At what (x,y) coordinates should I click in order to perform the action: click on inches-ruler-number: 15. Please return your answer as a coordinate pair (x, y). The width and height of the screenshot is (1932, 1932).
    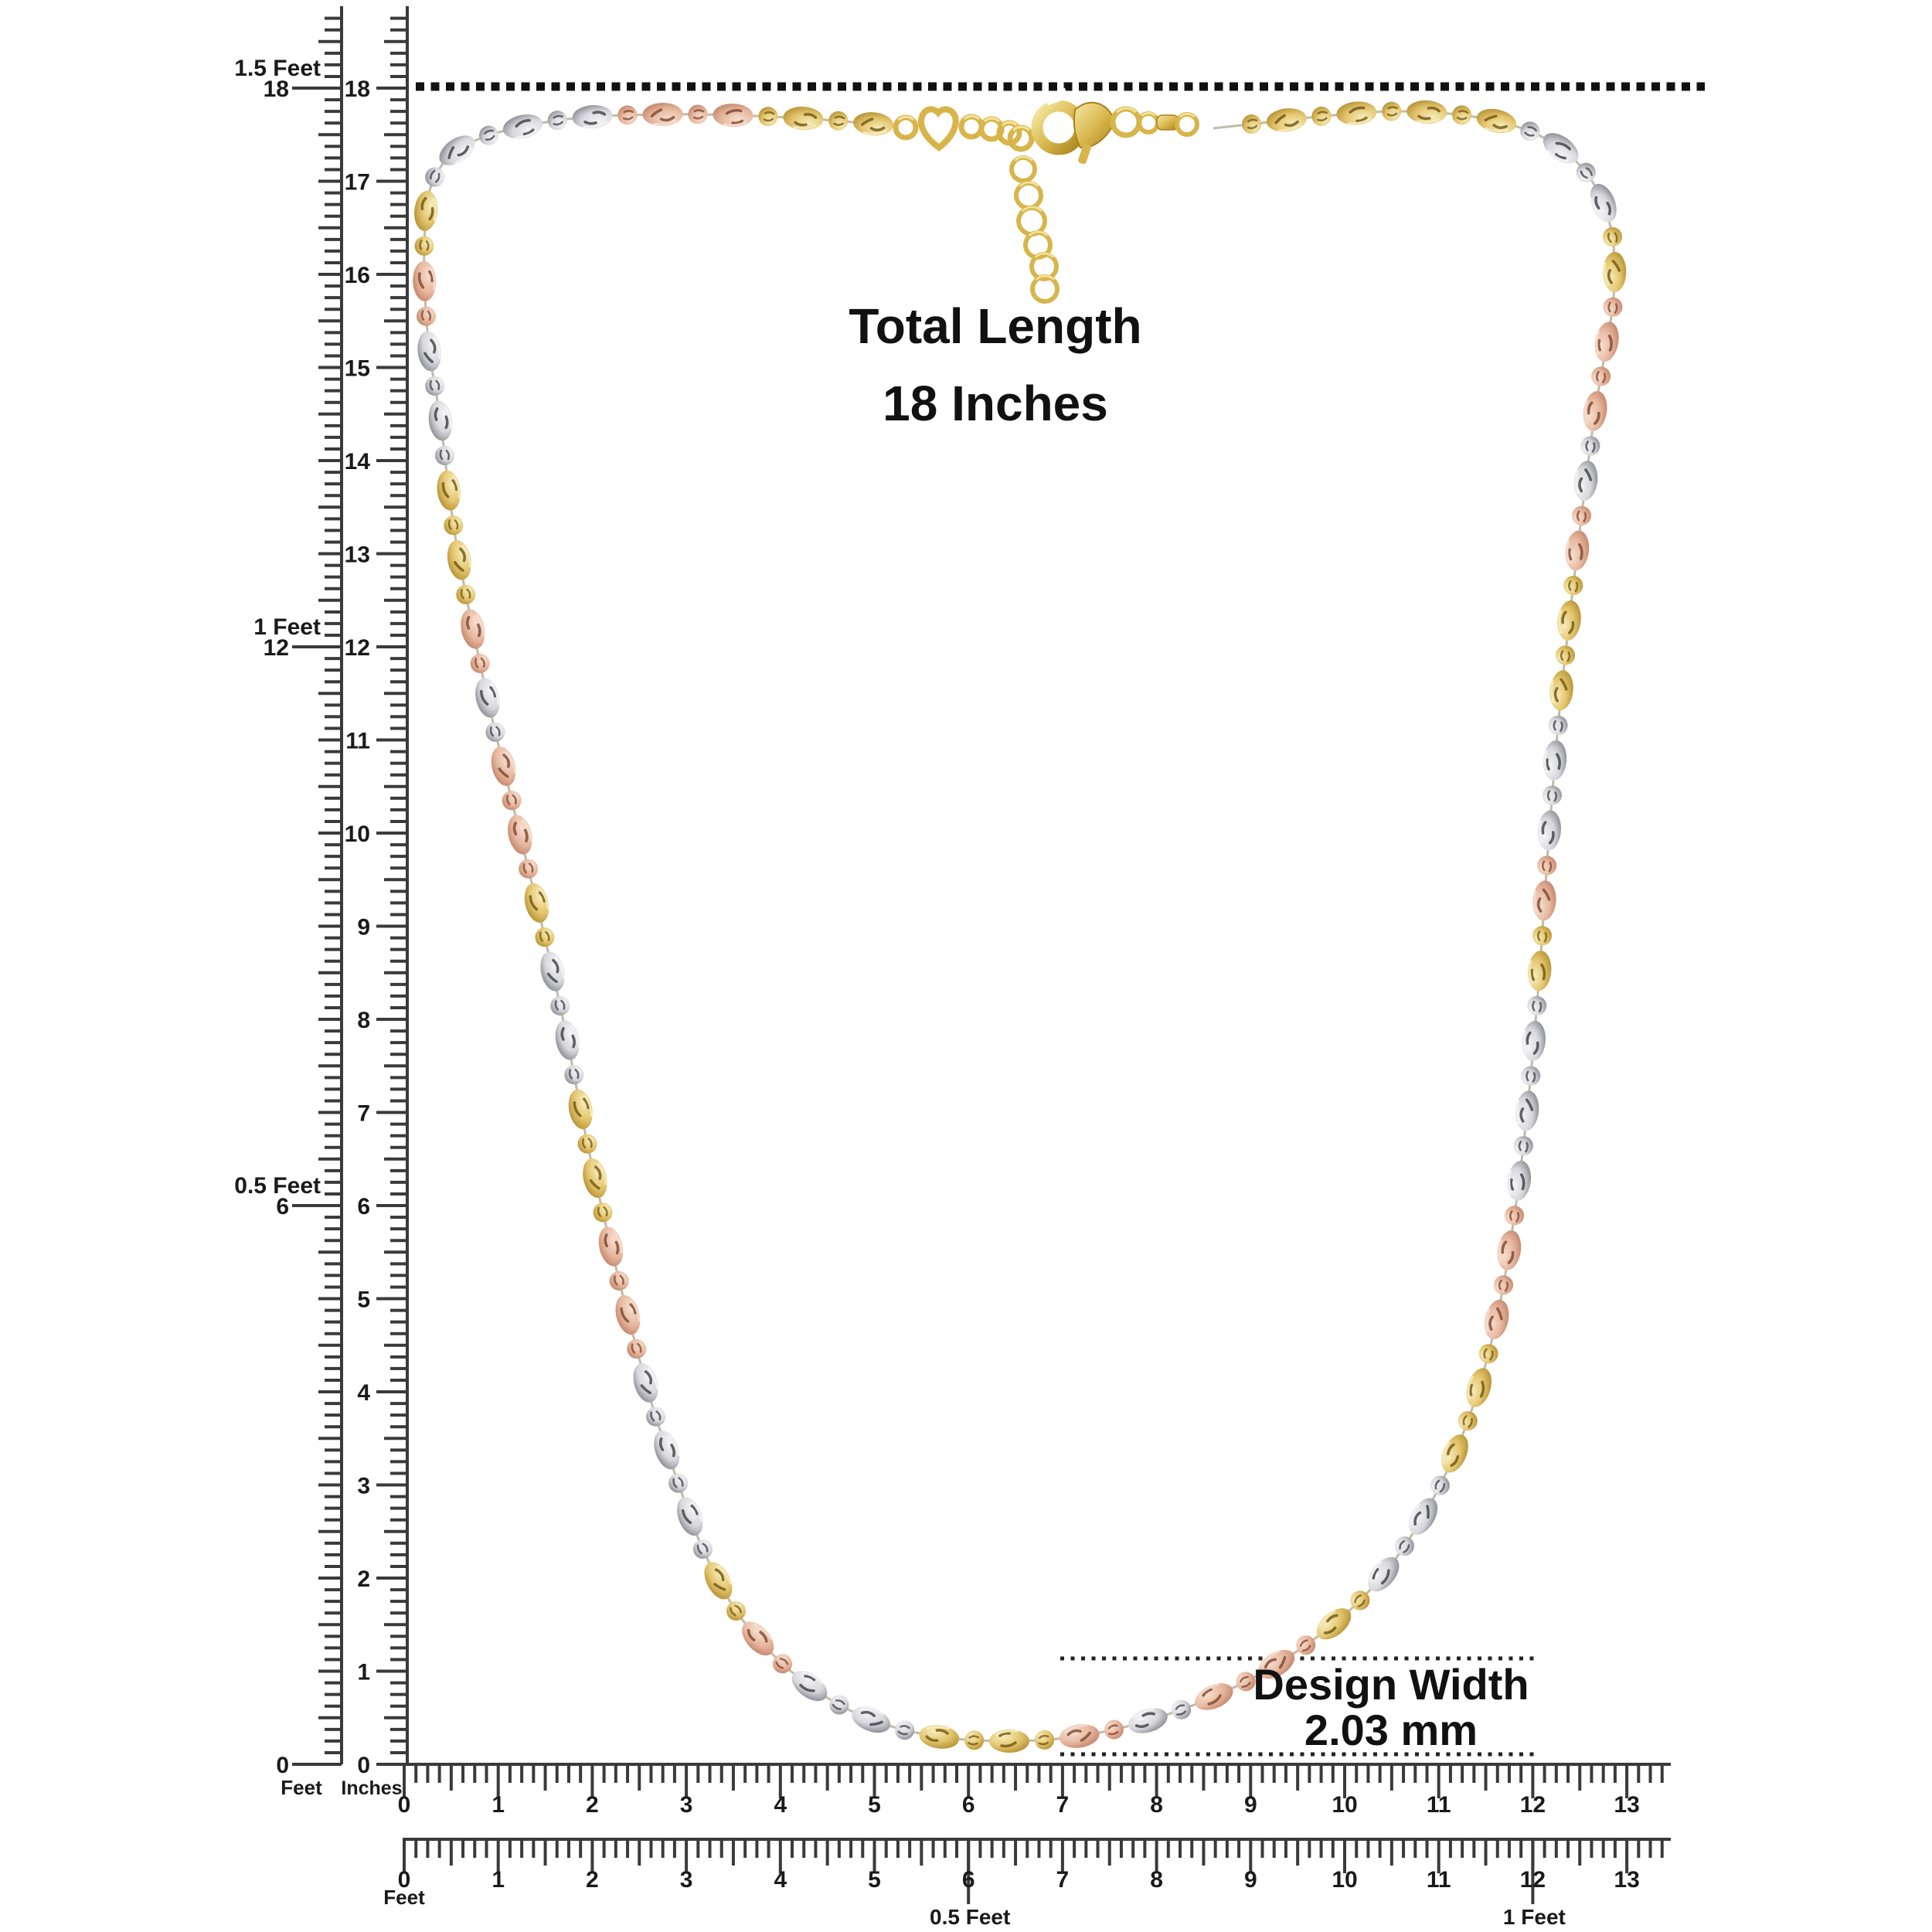
    Looking at the image, I should click on (358, 369).